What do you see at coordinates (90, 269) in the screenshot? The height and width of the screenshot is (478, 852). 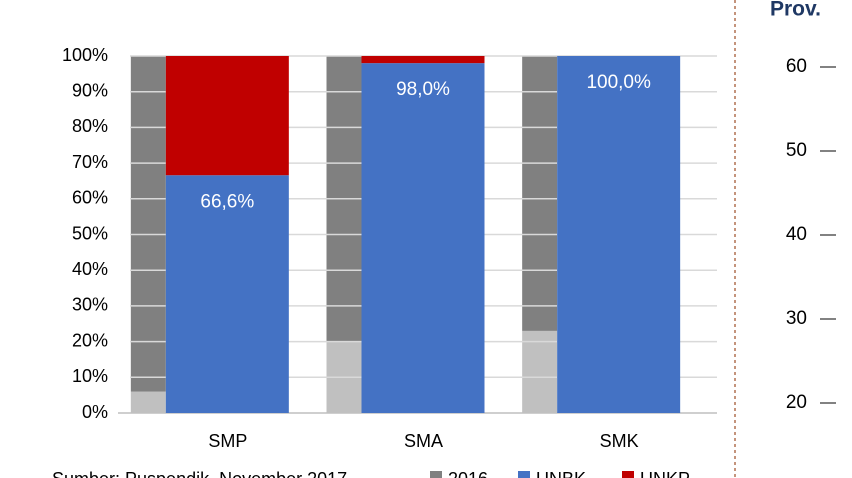 I see `y-tick-label: 40%` at bounding box center [90, 269].